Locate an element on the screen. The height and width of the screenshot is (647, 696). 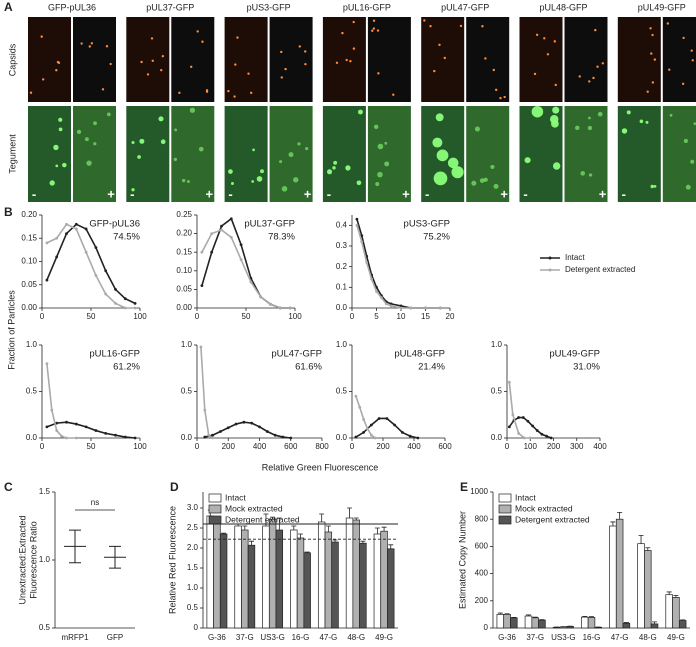
y-tick-label: 1.0 is located at coordinates (32, 344).